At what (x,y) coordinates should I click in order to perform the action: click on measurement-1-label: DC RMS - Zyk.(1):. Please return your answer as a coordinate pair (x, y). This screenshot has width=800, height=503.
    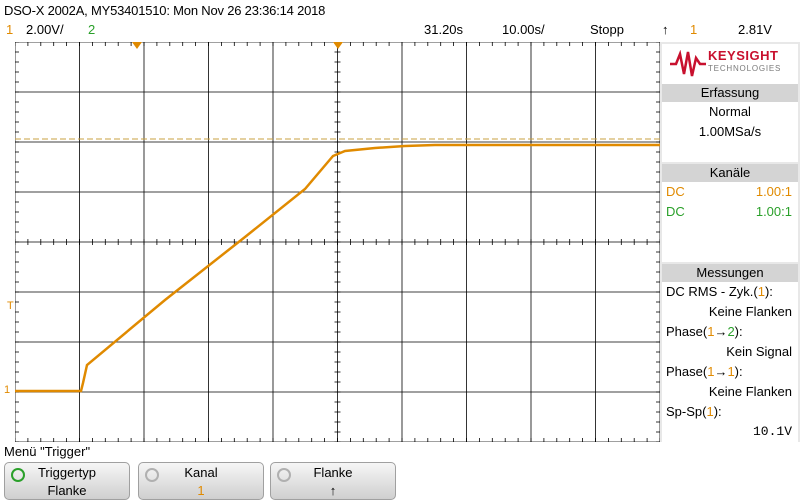
    Looking at the image, I should click on (719, 291).